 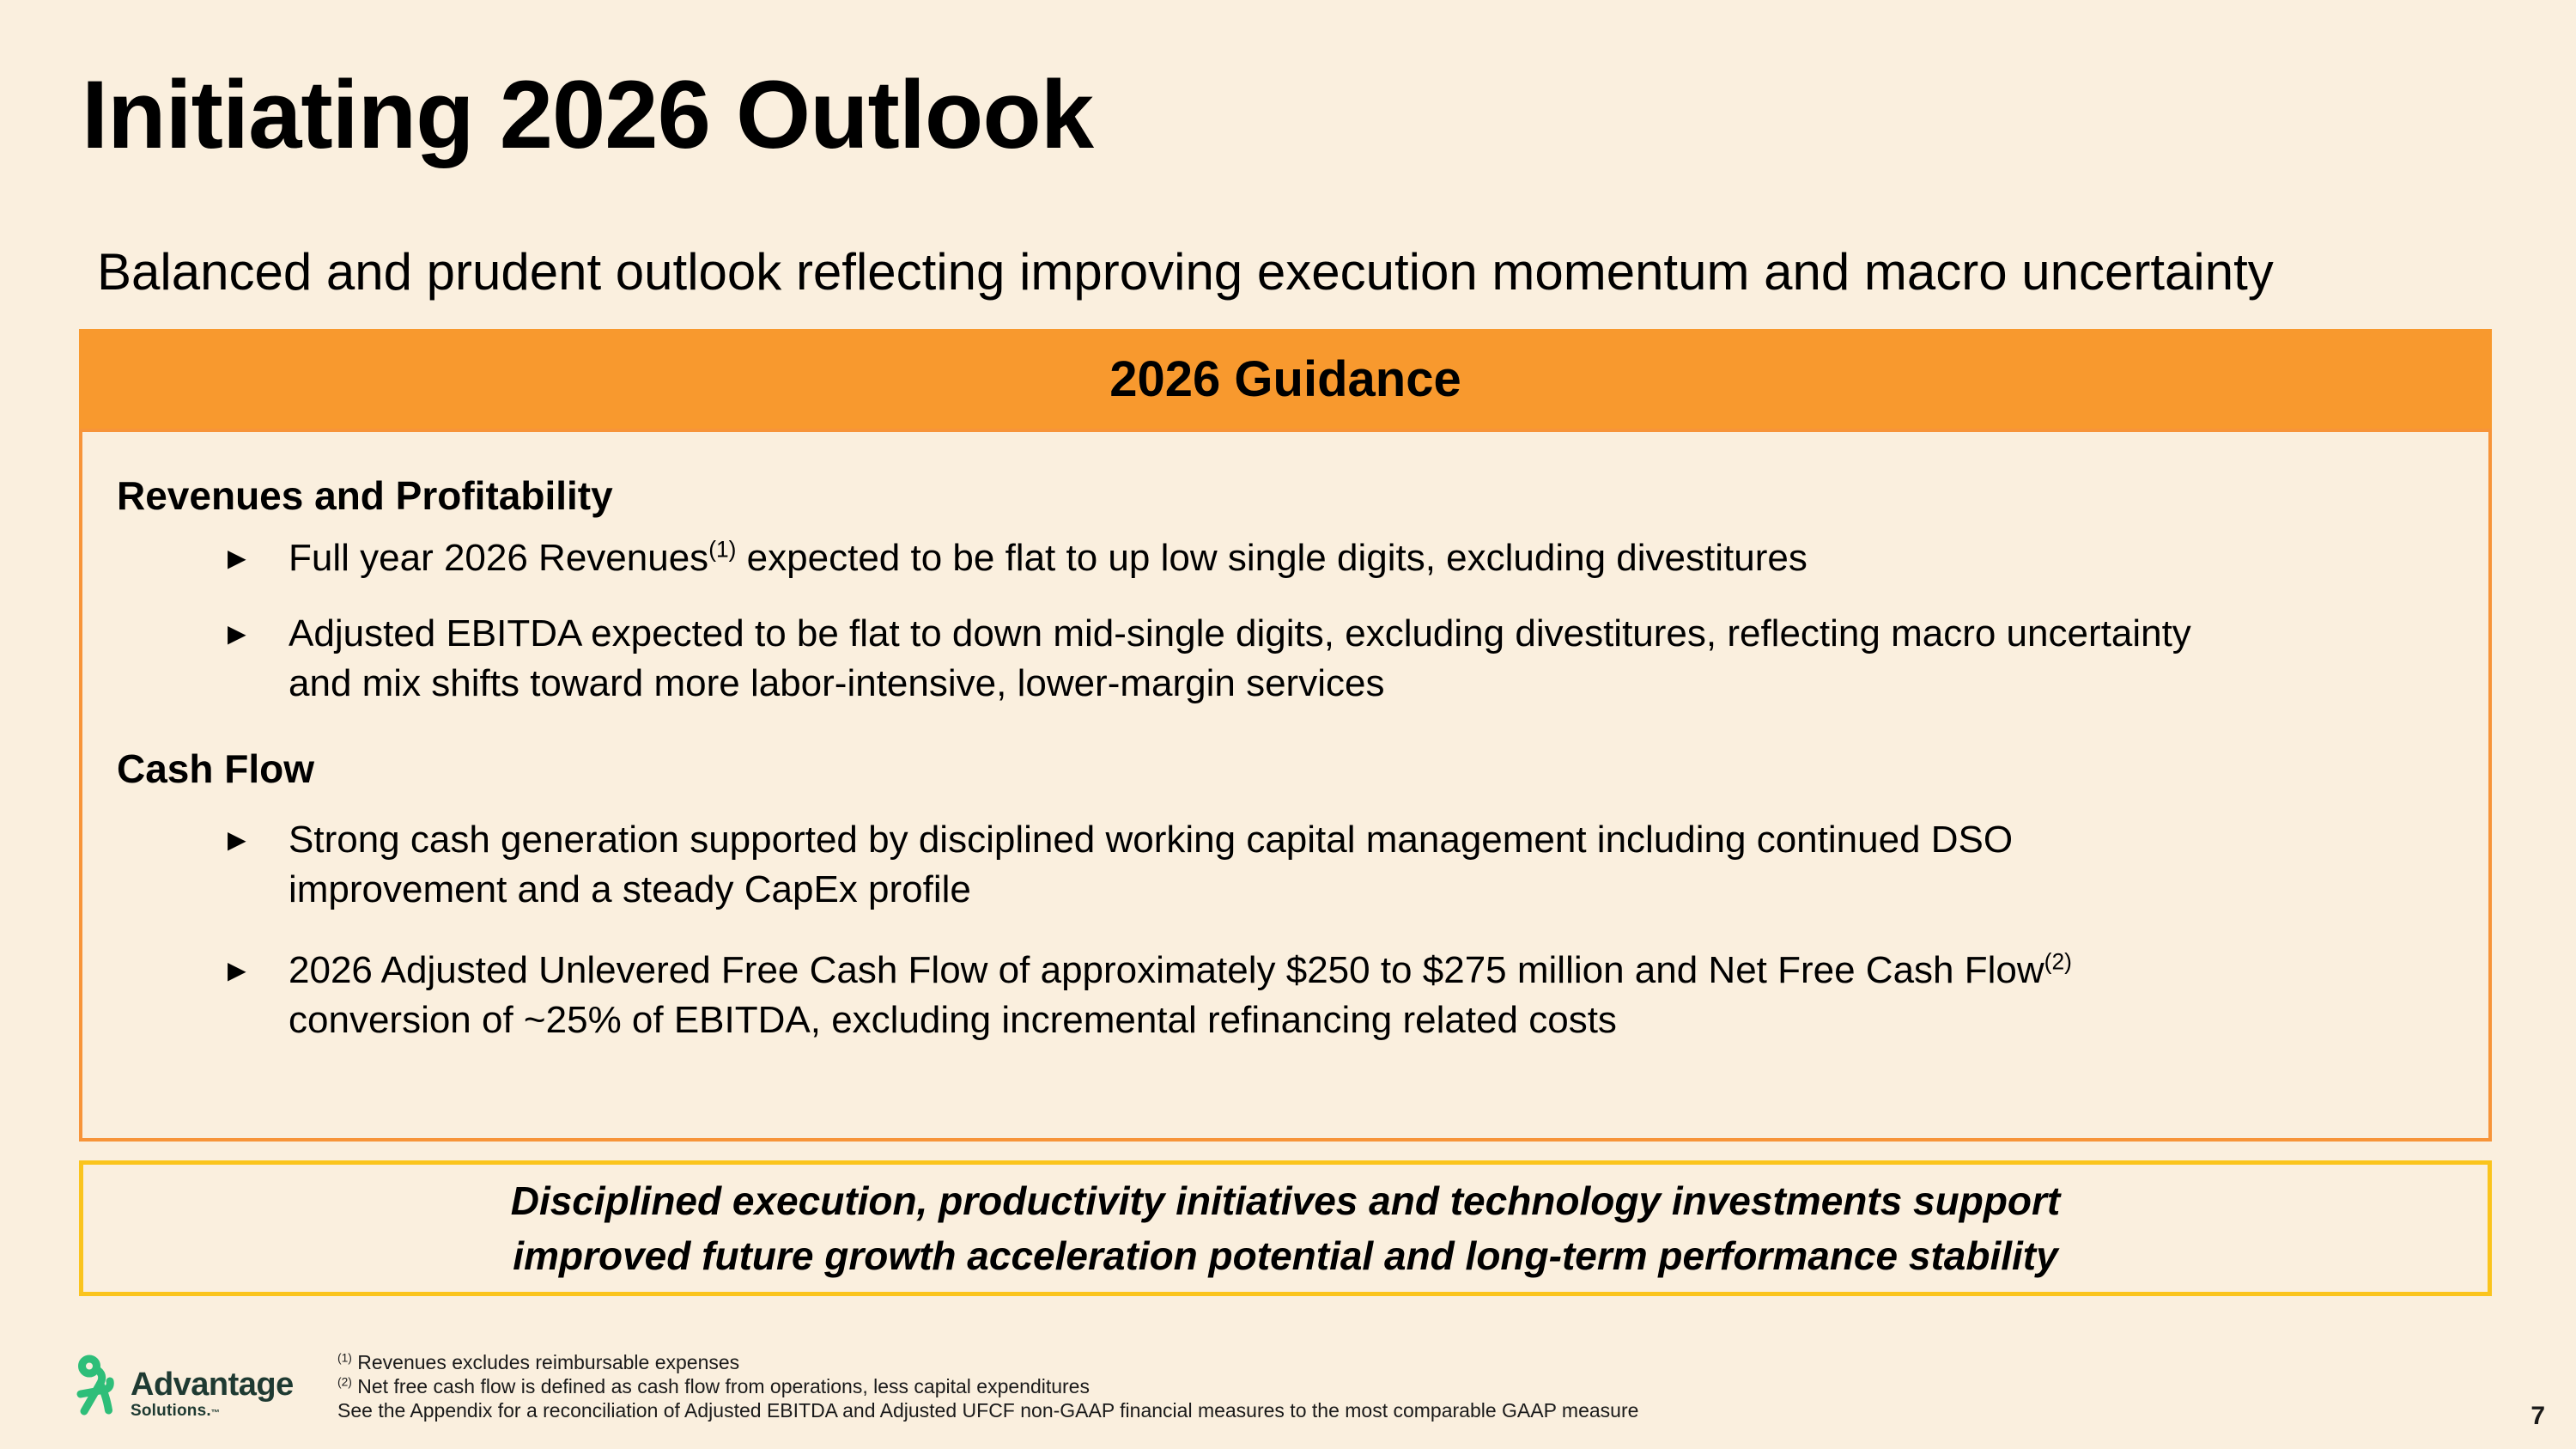 What do you see at coordinates (588, 115) in the screenshot?
I see `page-title: Initiating 2026 Outlook` at bounding box center [588, 115].